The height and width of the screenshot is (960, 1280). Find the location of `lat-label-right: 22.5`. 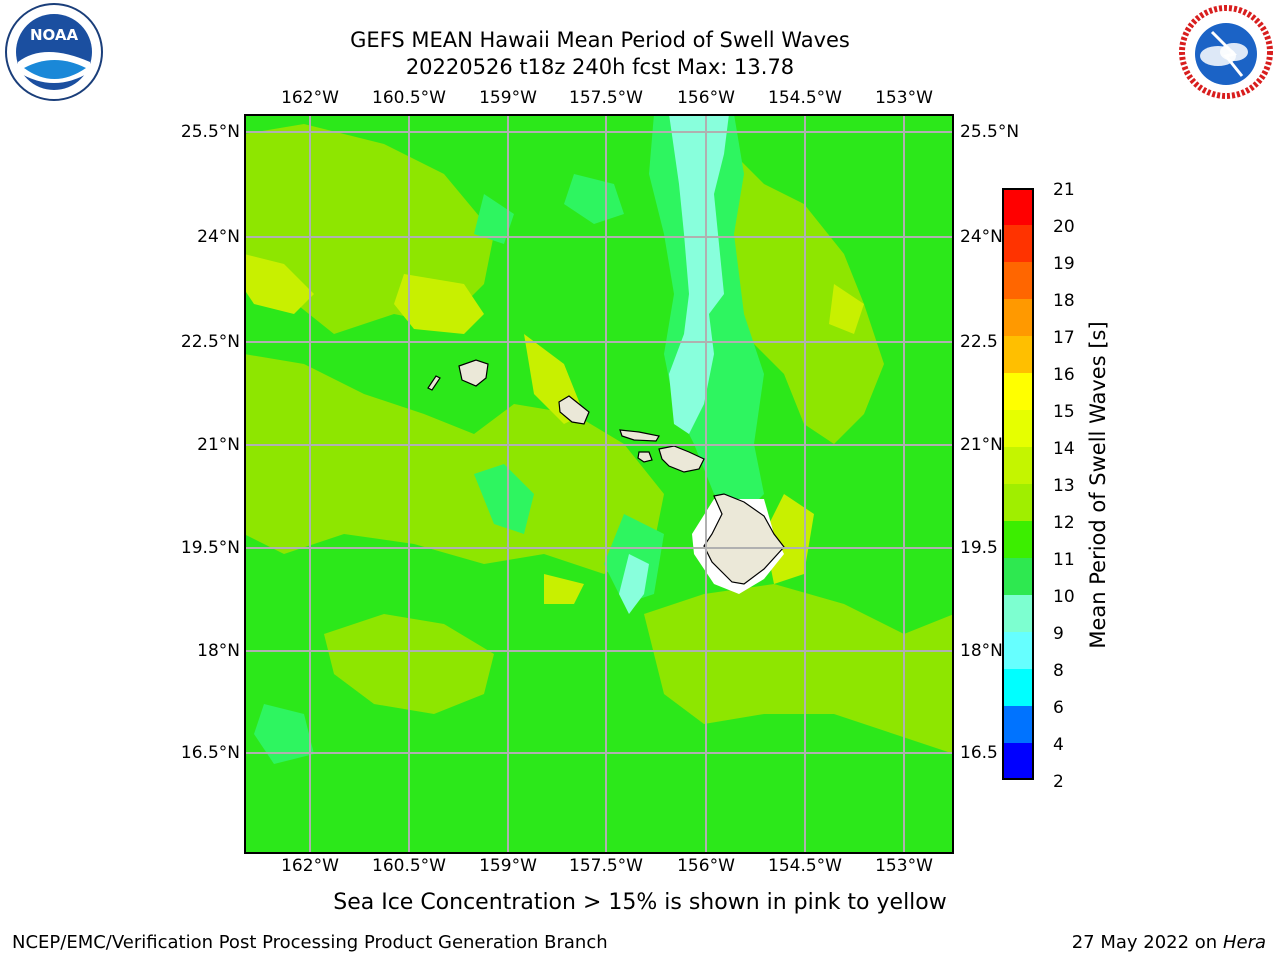

lat-label-right: 22.5 is located at coordinates (979, 342).